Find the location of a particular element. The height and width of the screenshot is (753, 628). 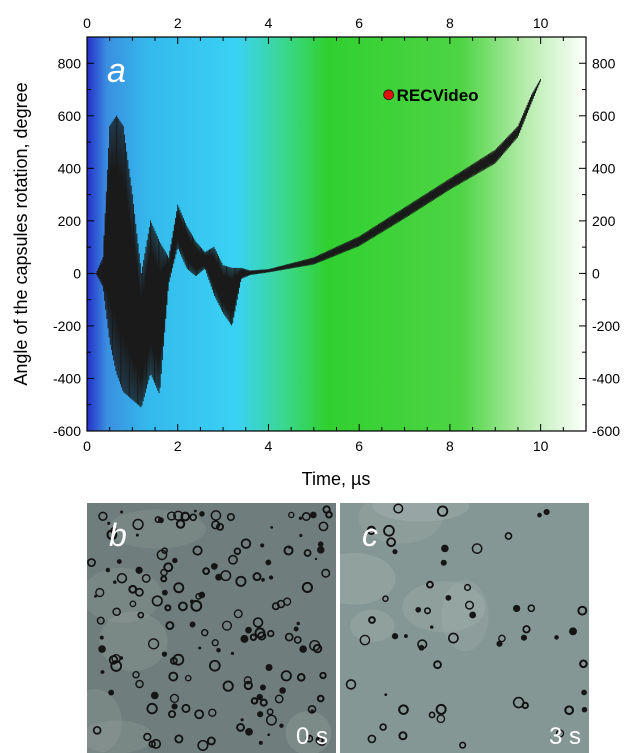

x-tick-label-bottom: 2 is located at coordinates (178, 446).